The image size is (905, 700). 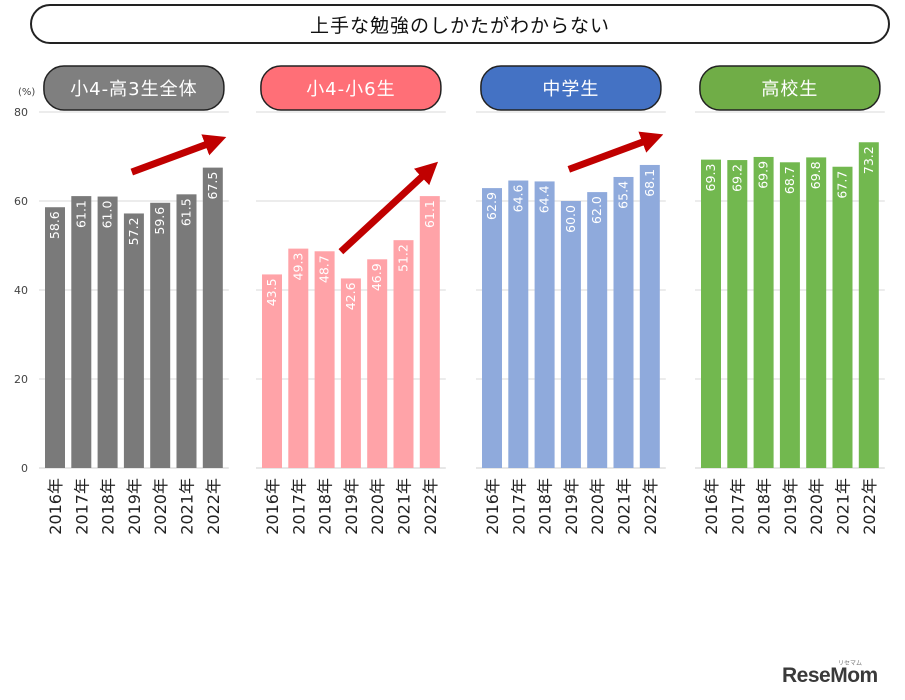 What do you see at coordinates (517, 198) in the screenshot?
I see `data-label: 64.6` at bounding box center [517, 198].